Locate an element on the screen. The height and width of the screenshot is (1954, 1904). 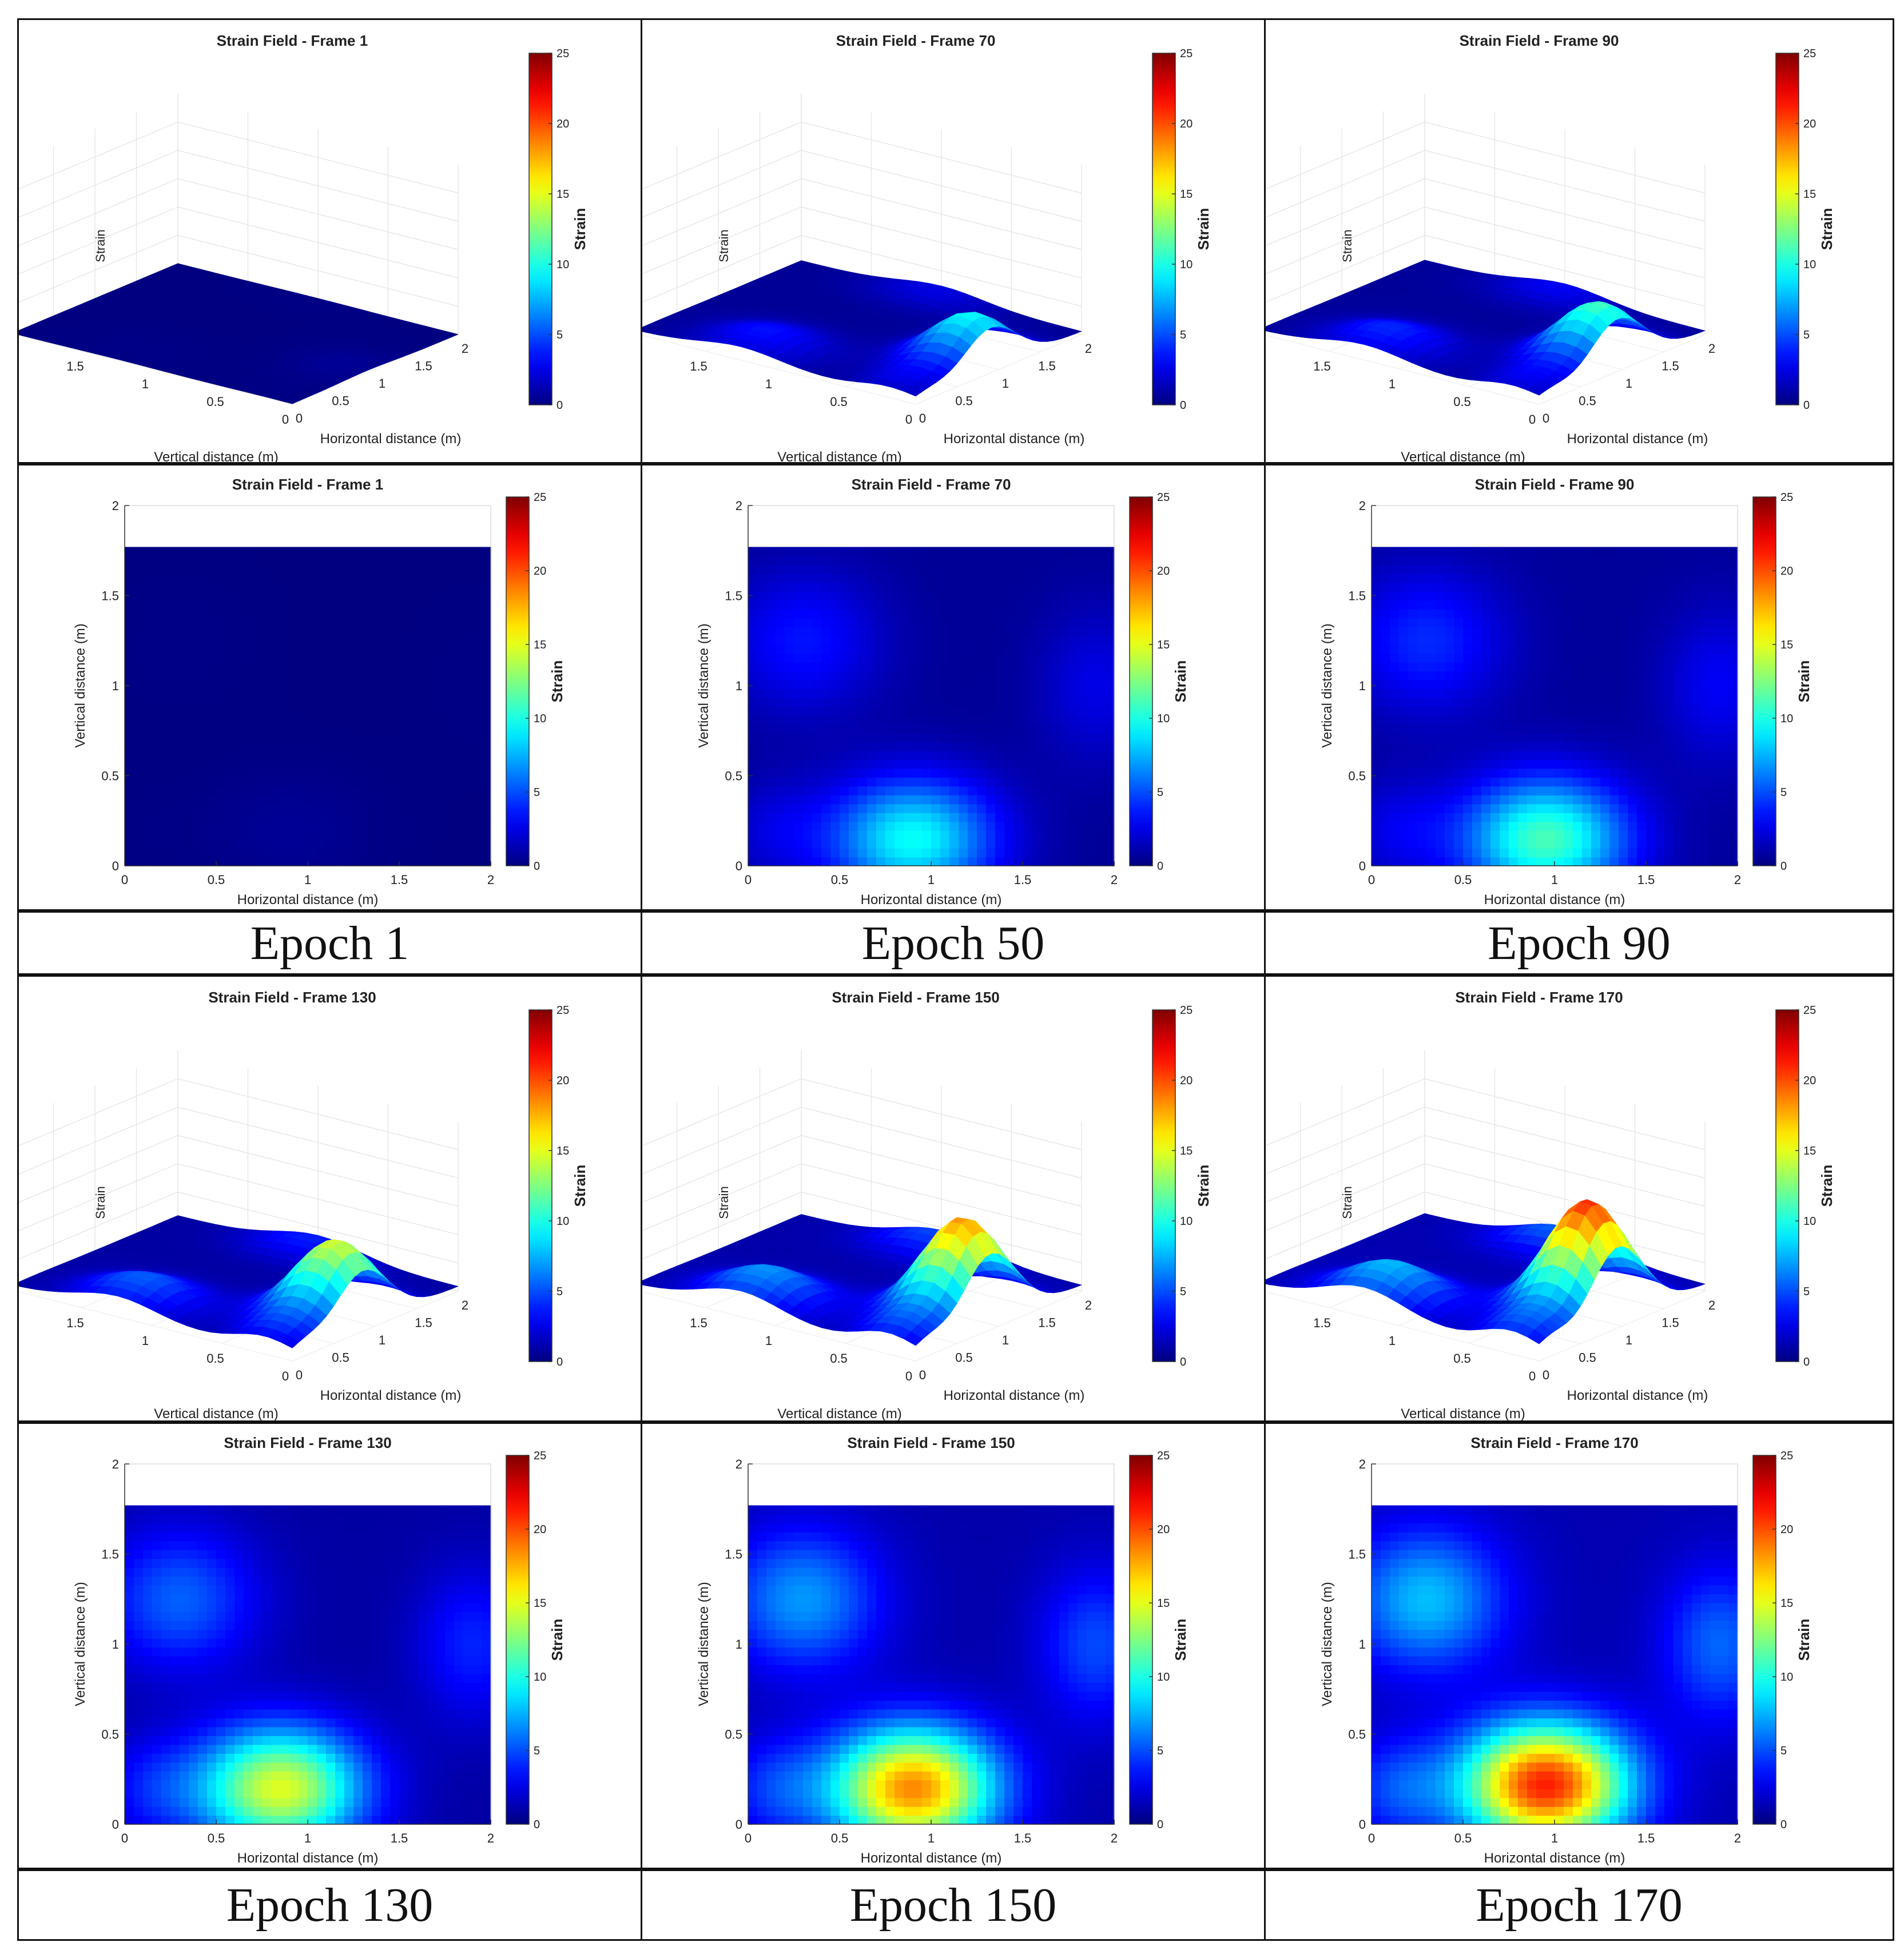
x-tick-label: 0 is located at coordinates (748, 880).